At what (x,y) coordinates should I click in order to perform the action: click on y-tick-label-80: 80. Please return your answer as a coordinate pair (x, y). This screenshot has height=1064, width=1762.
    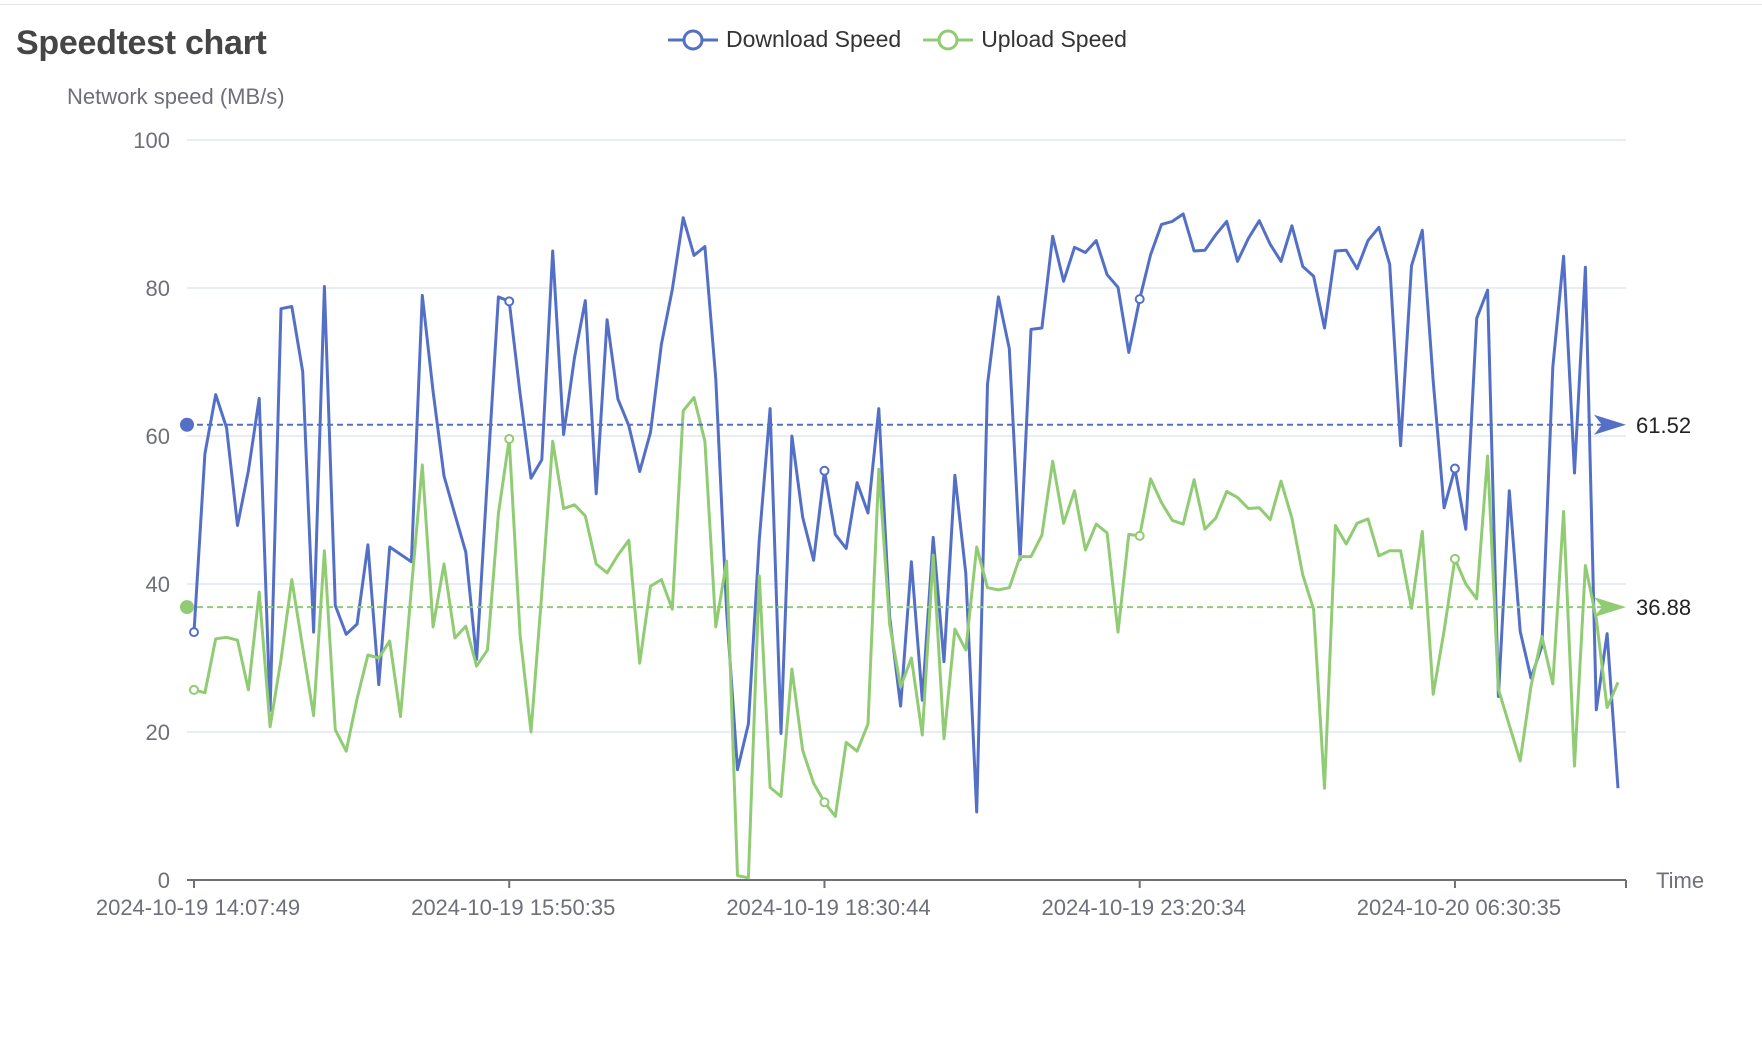
    Looking at the image, I should click on (158, 288).